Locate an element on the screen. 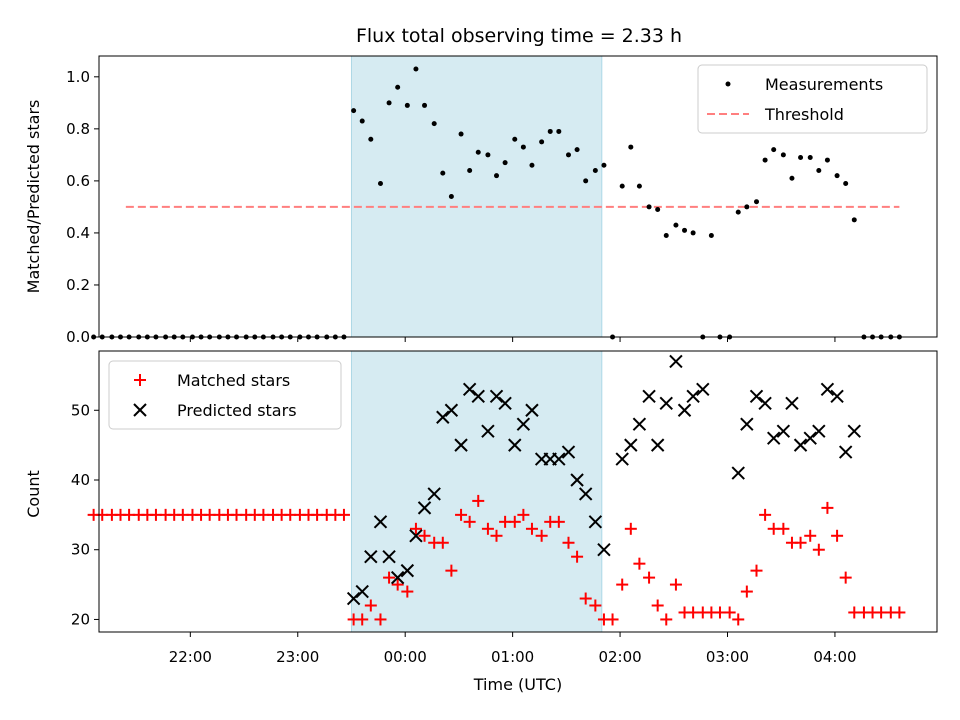 This screenshot has width=960, height=720. count-legend-box is located at coordinates (225, 395).